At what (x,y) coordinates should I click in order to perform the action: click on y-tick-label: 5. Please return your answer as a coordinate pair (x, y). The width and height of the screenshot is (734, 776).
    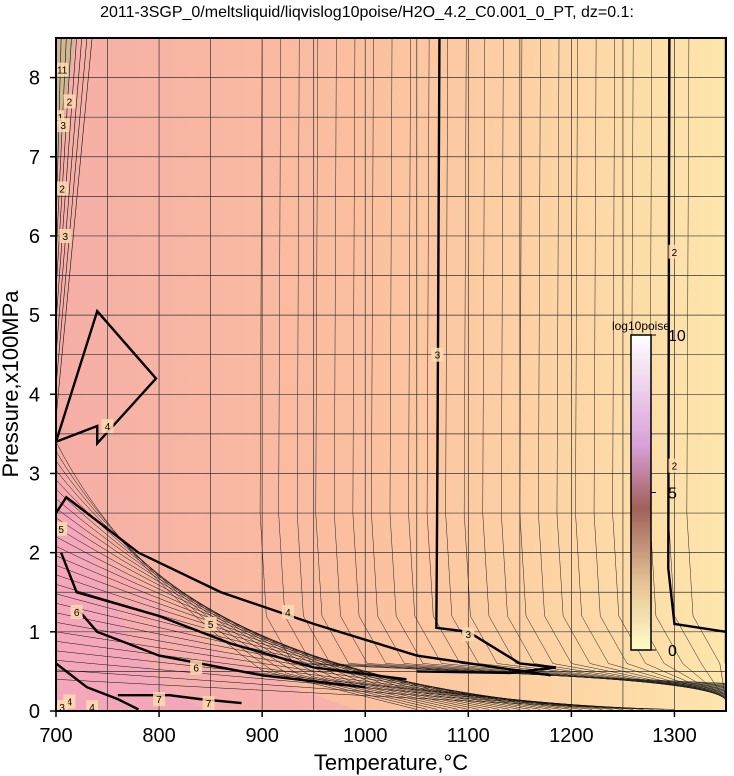
    Looking at the image, I should click on (34, 316).